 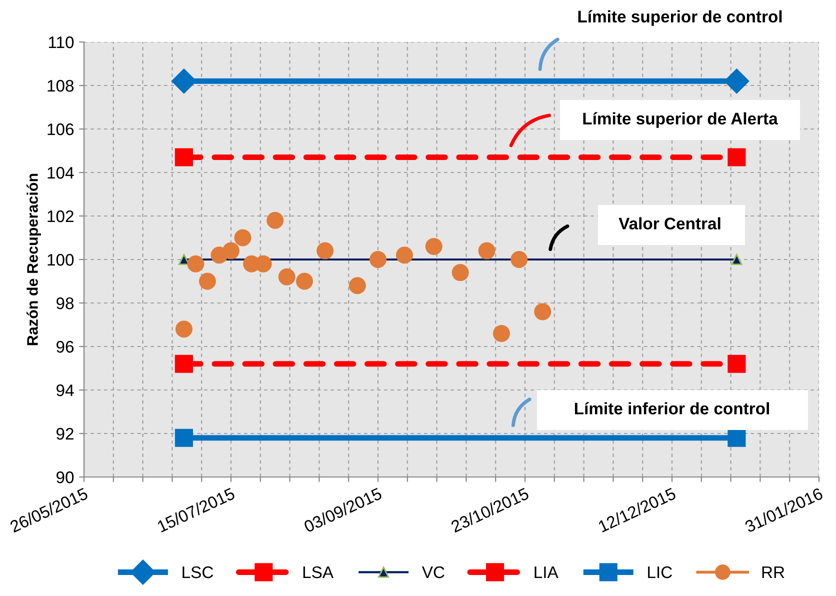 What do you see at coordinates (61, 86) in the screenshot?
I see `y-tick-label: 108` at bounding box center [61, 86].